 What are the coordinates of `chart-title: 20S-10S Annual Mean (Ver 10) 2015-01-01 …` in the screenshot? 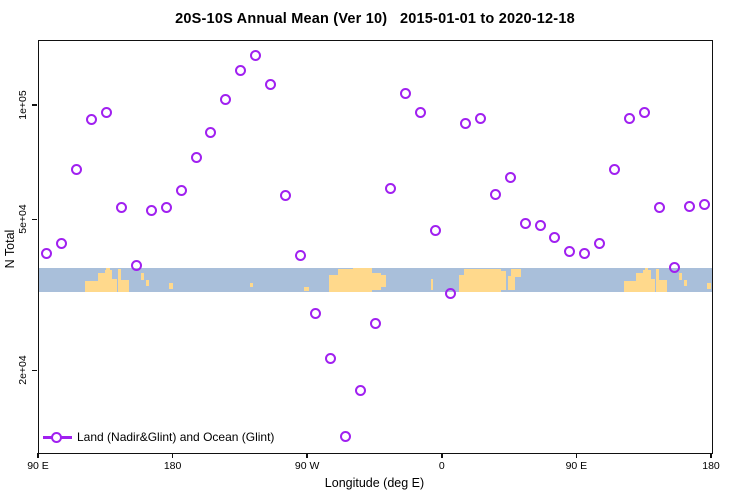 It's located at (375, 19).